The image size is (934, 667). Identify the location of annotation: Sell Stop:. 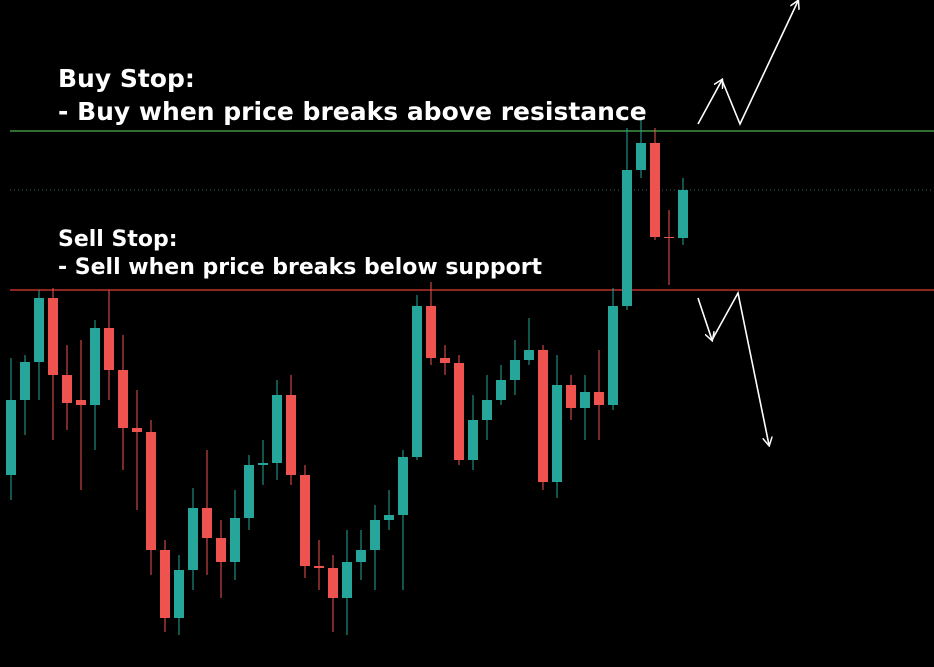
(118, 239).